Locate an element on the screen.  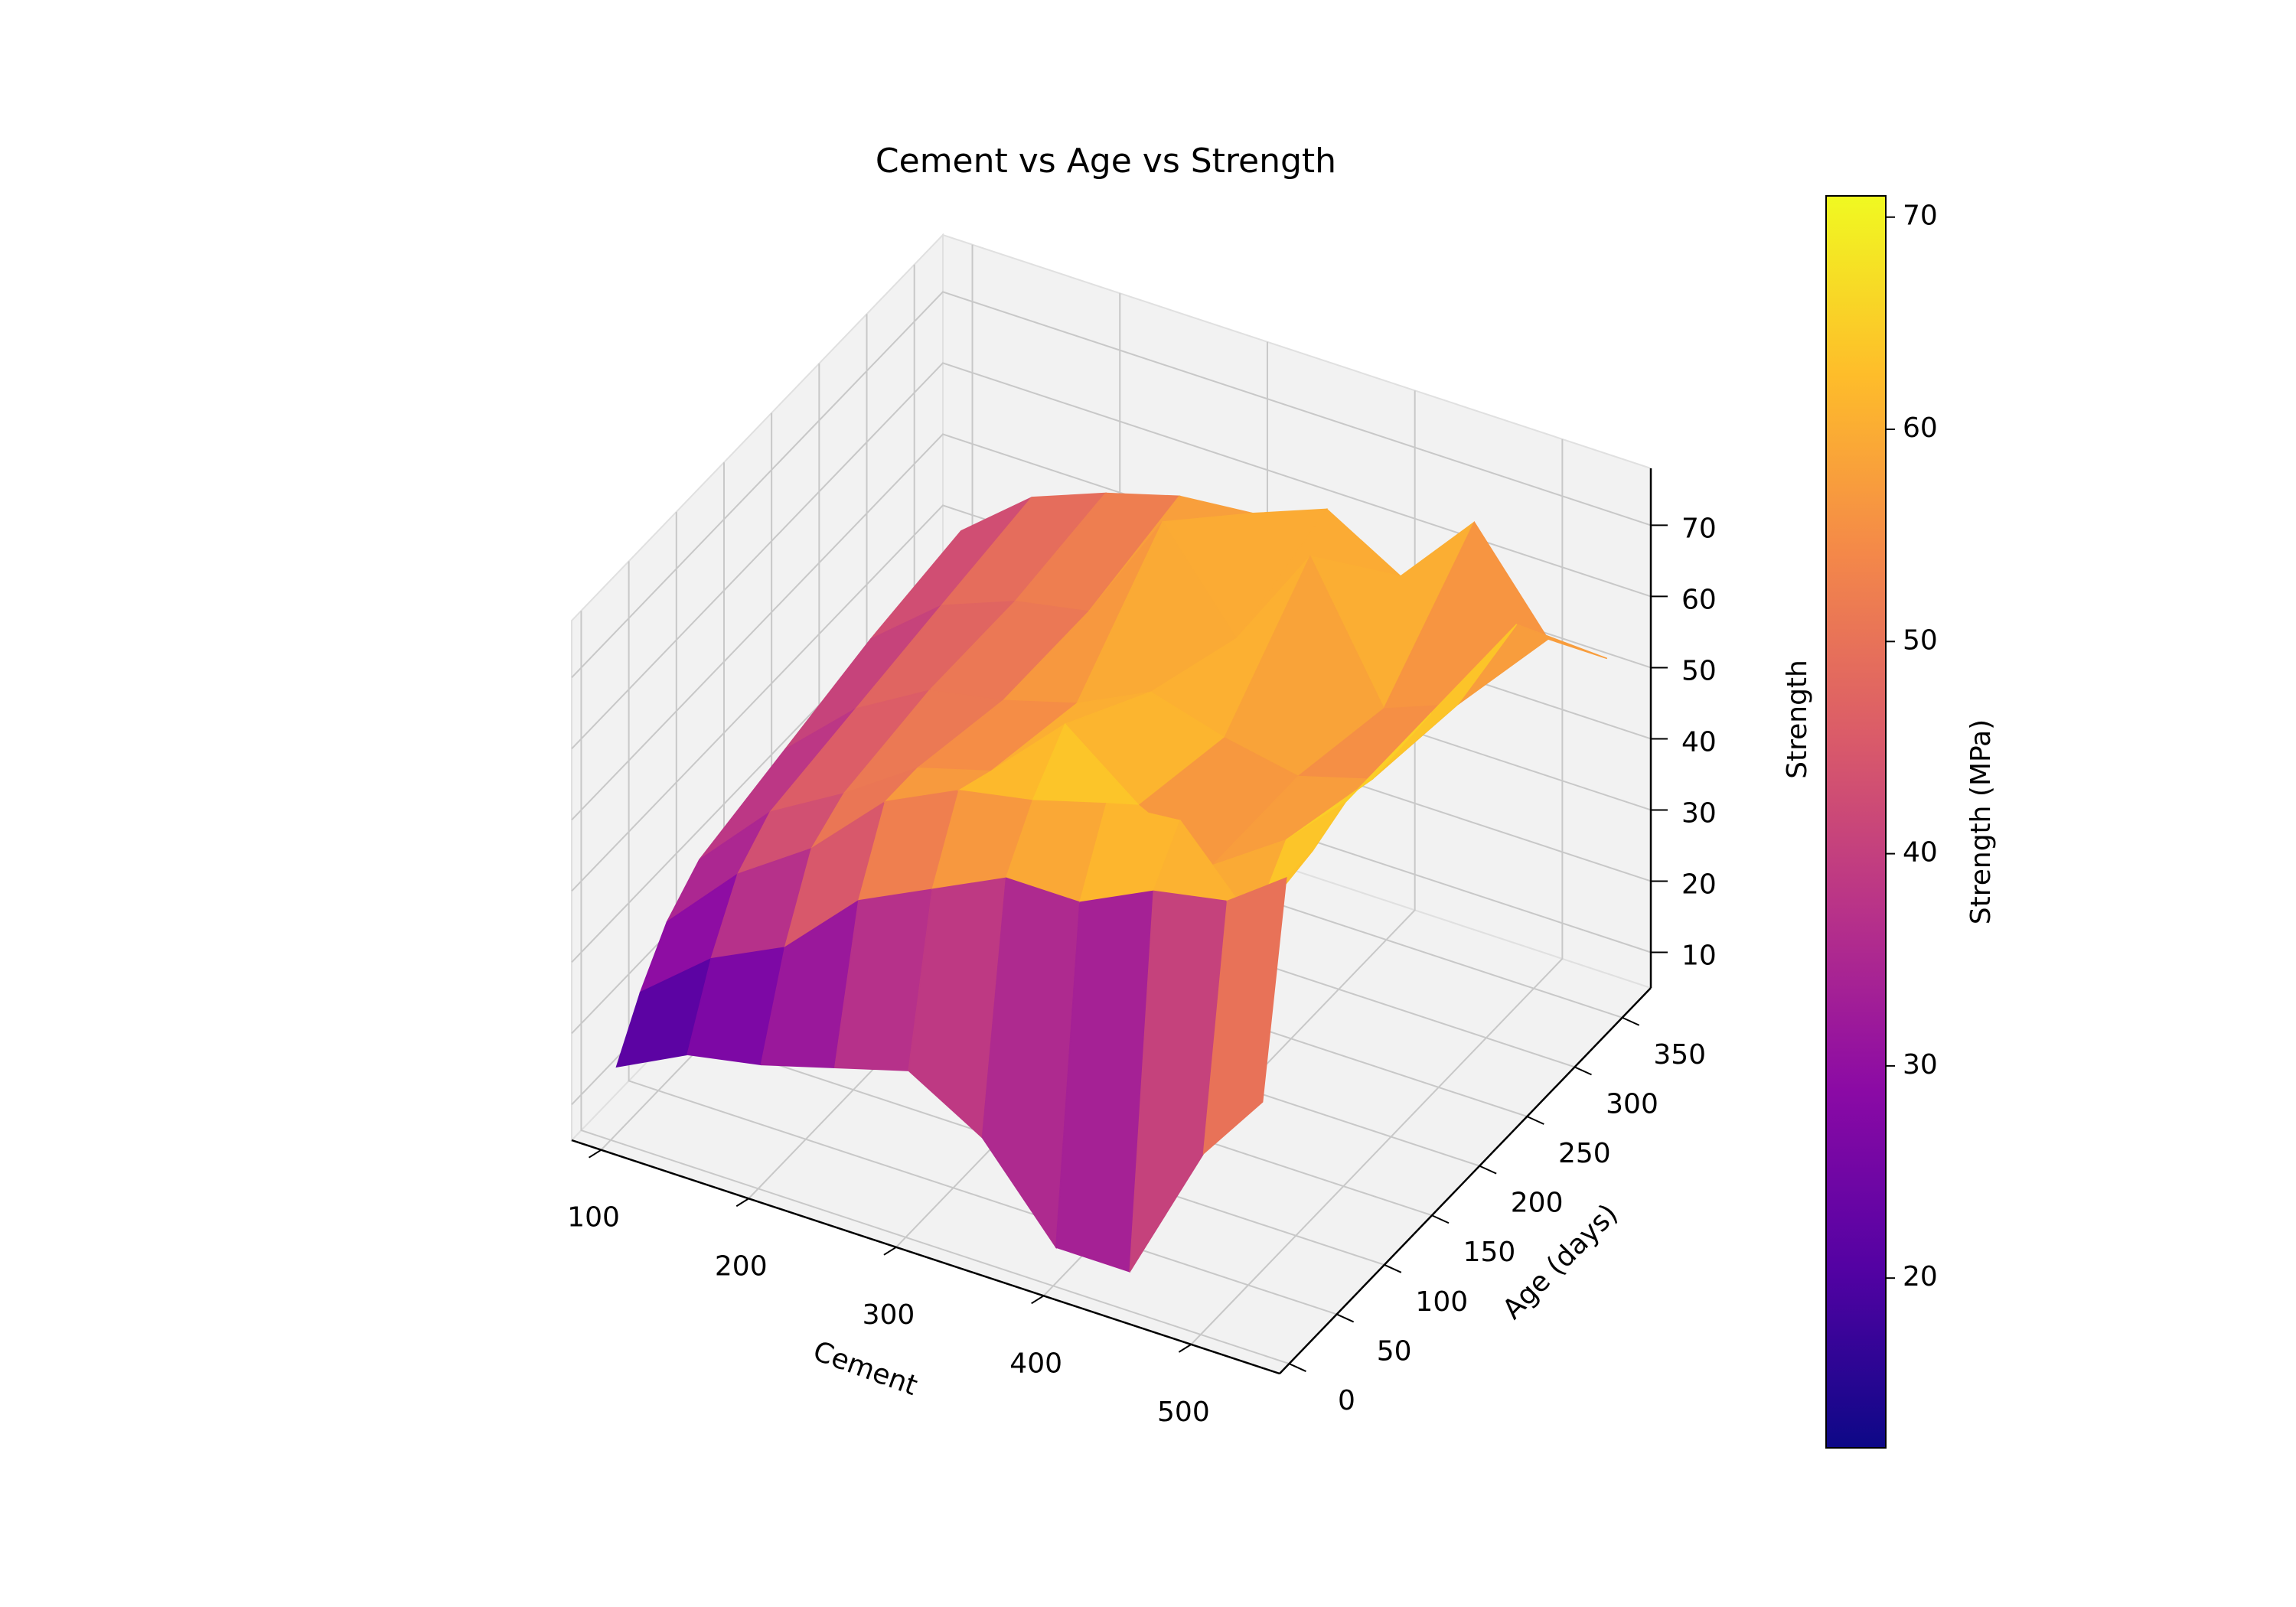
colorbar-tick-label: 30 is located at coordinates (1920, 1065).